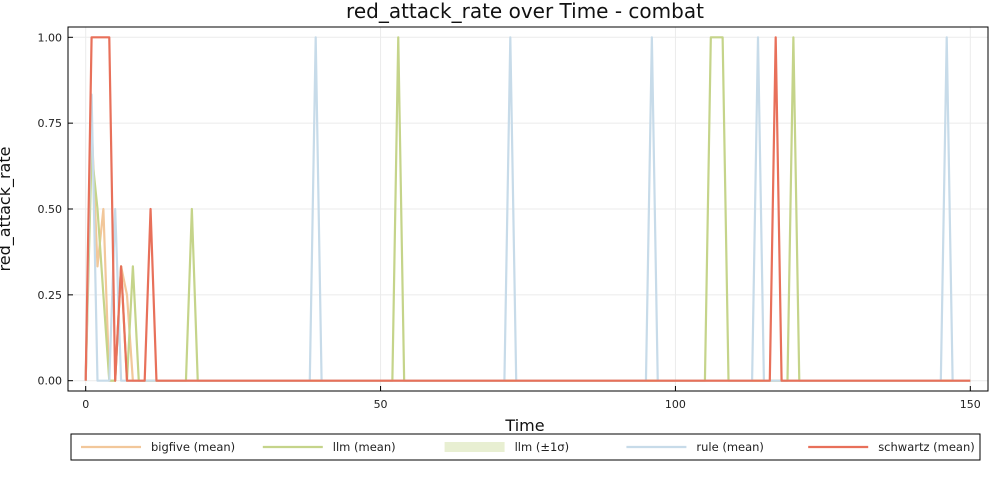 This screenshot has height=500, width=1000. What do you see at coordinates (364, 447) in the screenshot?
I see `legend-label: llm (mean)` at bounding box center [364, 447].